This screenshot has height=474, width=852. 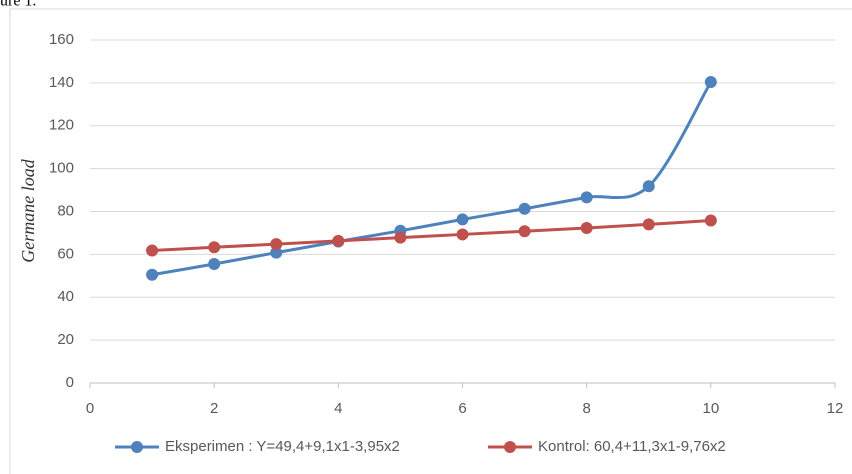 I want to click on y-tick-label: 120, so click(x=61, y=125).